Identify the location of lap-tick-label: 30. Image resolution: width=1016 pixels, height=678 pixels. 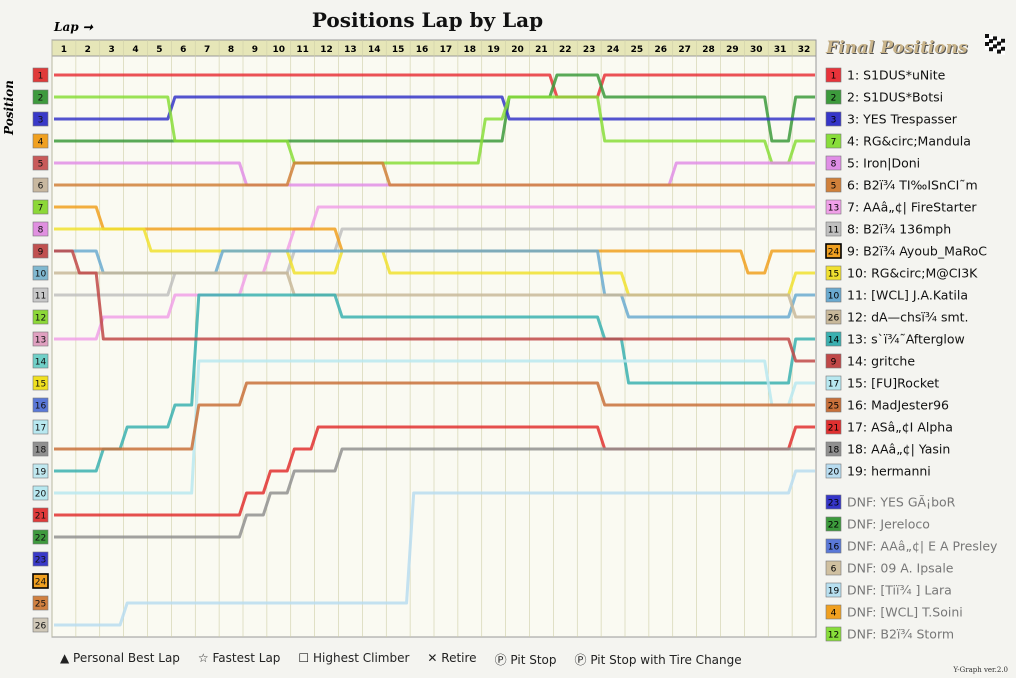
(756, 50).